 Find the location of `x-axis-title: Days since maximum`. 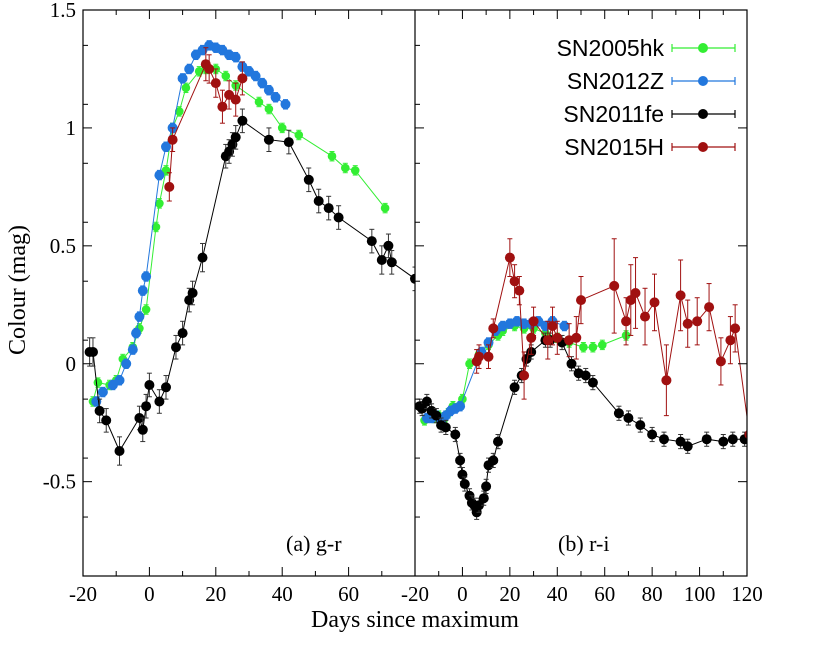

x-axis-title: Days since maximum is located at coordinates (415, 620).